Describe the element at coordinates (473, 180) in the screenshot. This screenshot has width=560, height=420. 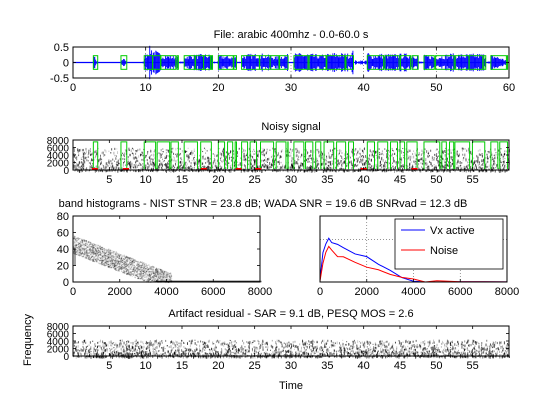
I see `x-tick-label: 55` at that location.